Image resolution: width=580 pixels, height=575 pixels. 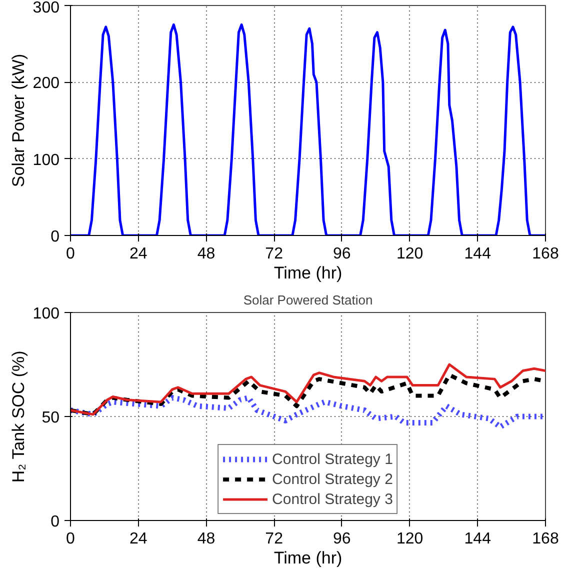 I want to click on y-tick-label: 300, so click(x=46, y=8).